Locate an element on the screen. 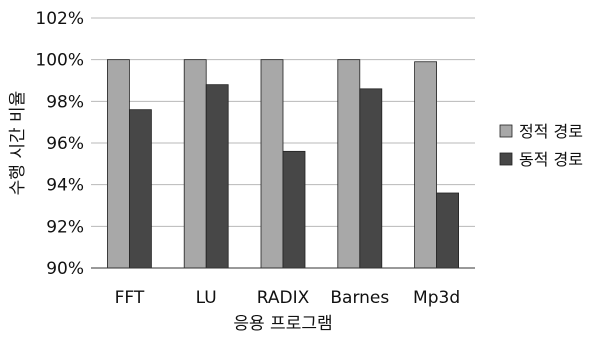  y-tick-label: 98% is located at coordinates (65, 102).